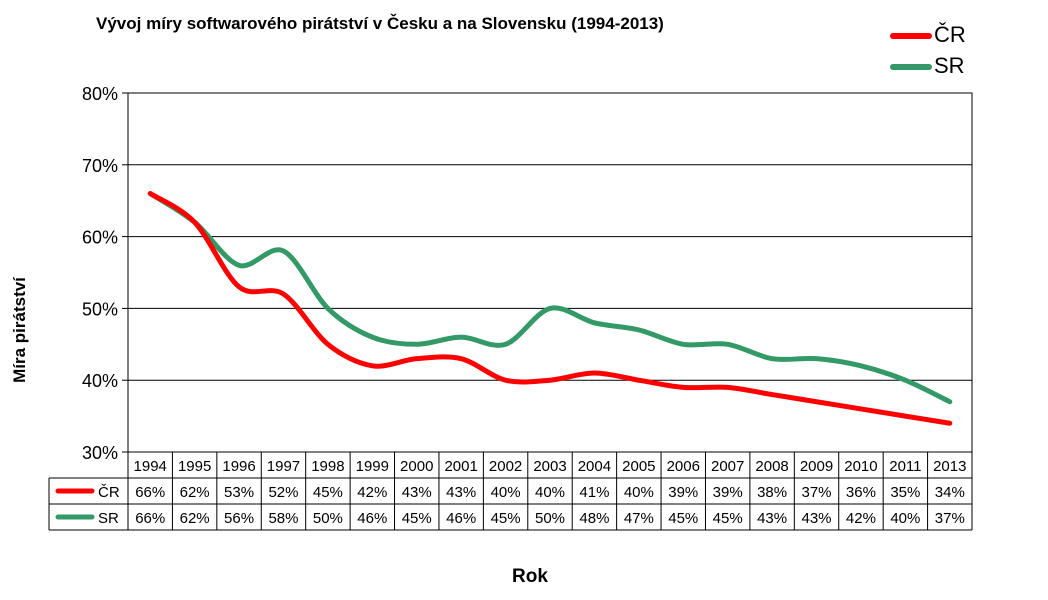 The width and height of the screenshot is (1048, 600). Describe the element at coordinates (594, 466) in the screenshot. I see `table-year-label: 2004` at that location.